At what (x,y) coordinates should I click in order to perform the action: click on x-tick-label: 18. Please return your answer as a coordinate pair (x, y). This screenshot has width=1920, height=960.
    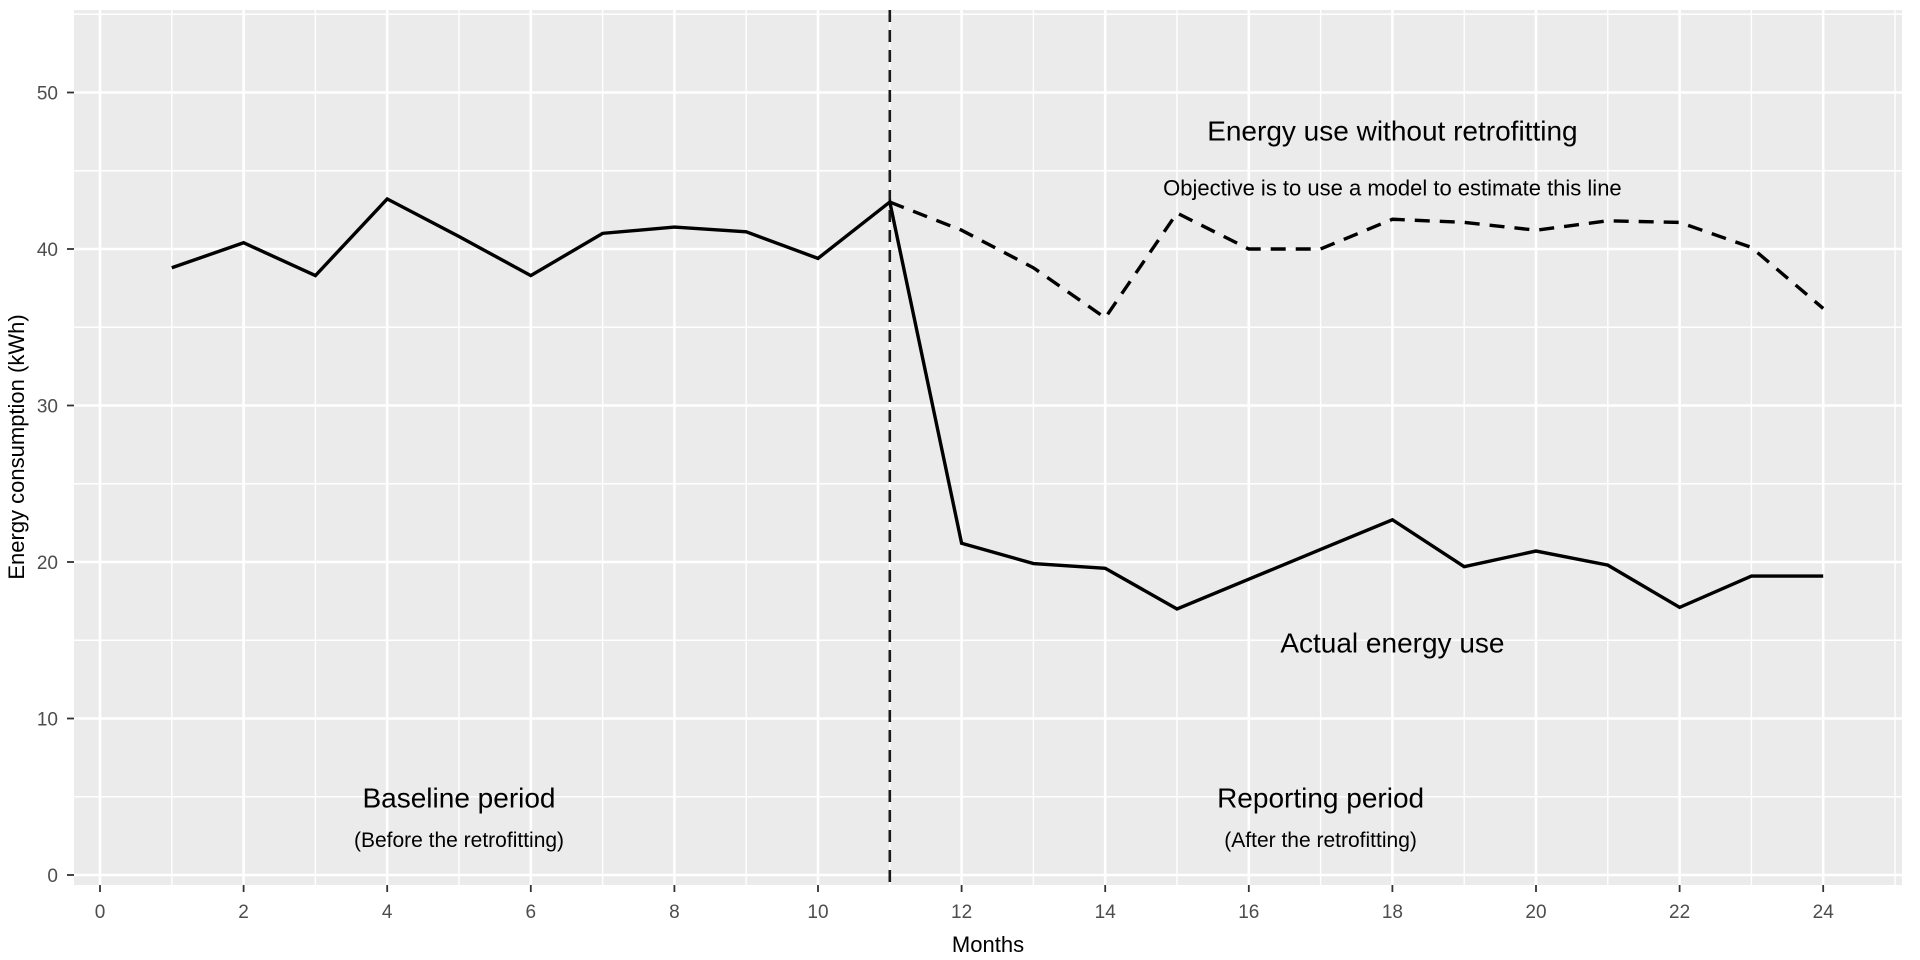
    Looking at the image, I should click on (1392, 912).